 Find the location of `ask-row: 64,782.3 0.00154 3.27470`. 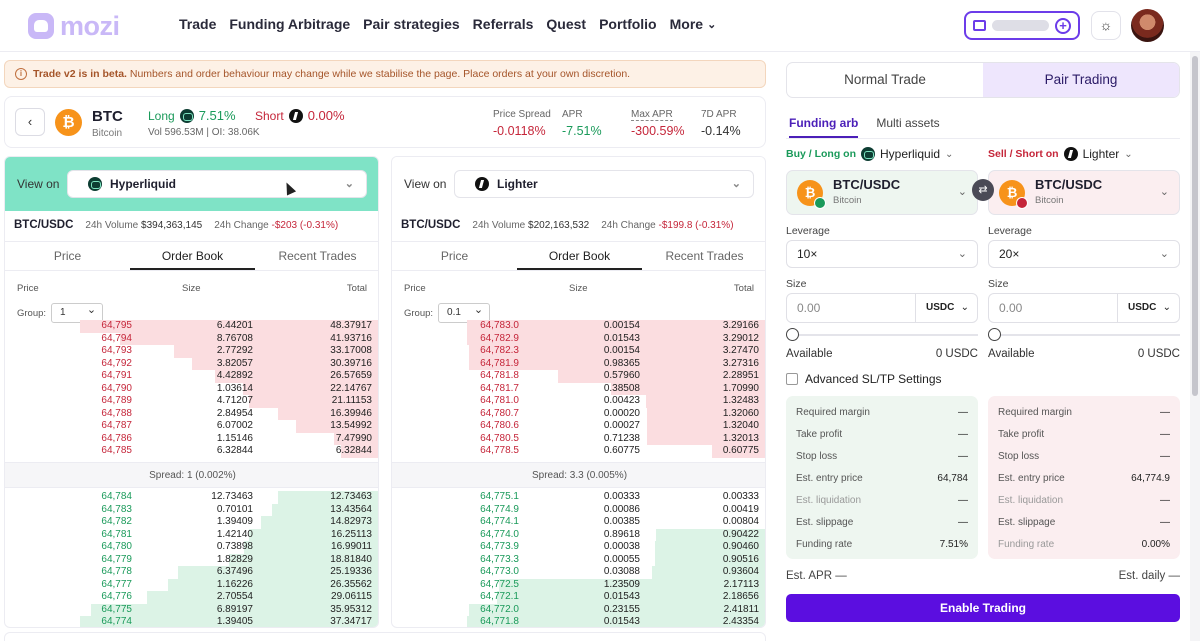

ask-row: 64,782.3 0.00154 3.27470 is located at coordinates (578, 351).